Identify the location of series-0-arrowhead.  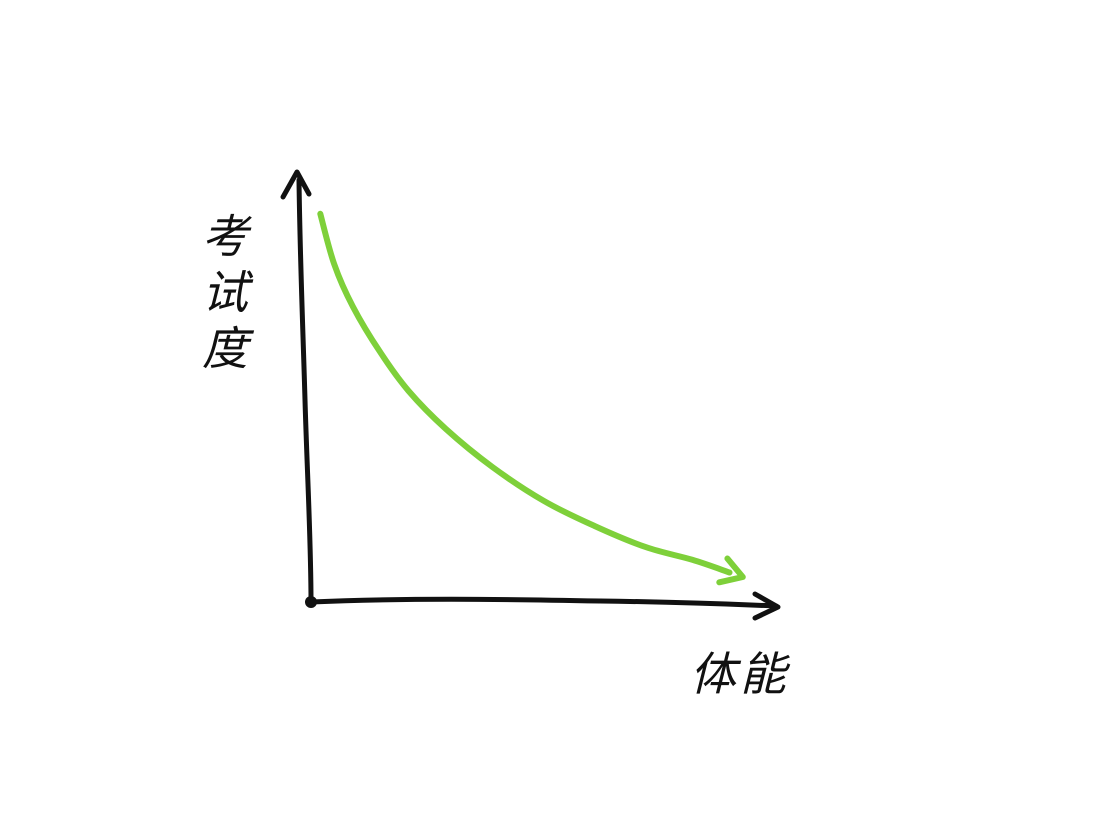
(731, 570).